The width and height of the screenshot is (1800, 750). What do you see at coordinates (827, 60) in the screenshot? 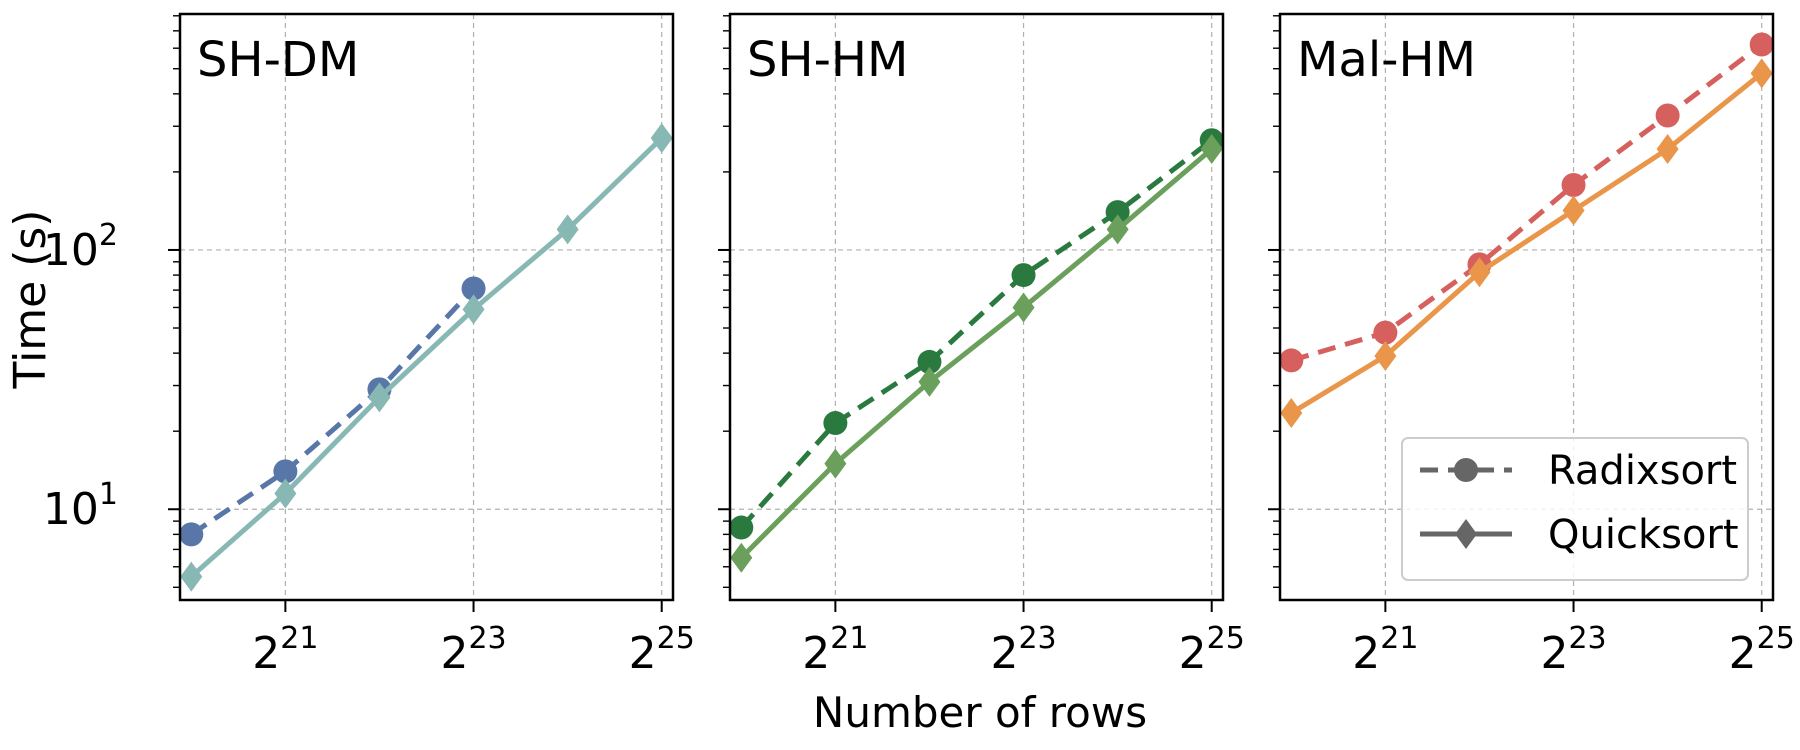
I see `panel-title: SH-HM` at bounding box center [827, 60].